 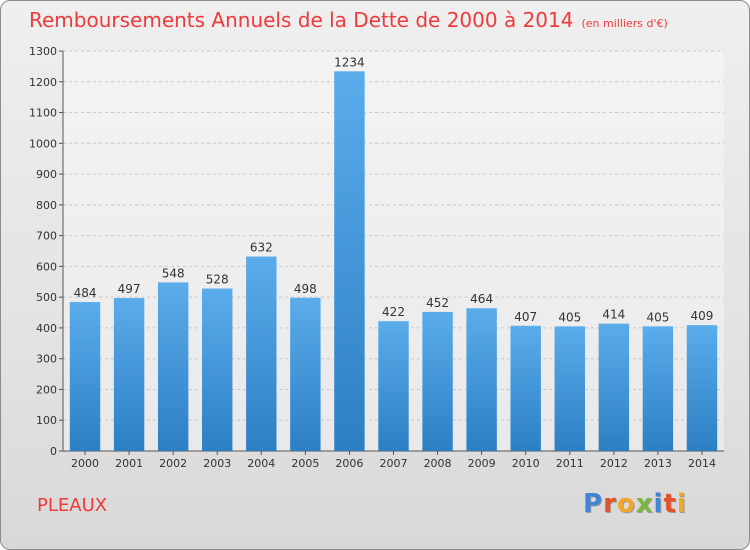 I want to click on data-label: 632, so click(x=261, y=248).